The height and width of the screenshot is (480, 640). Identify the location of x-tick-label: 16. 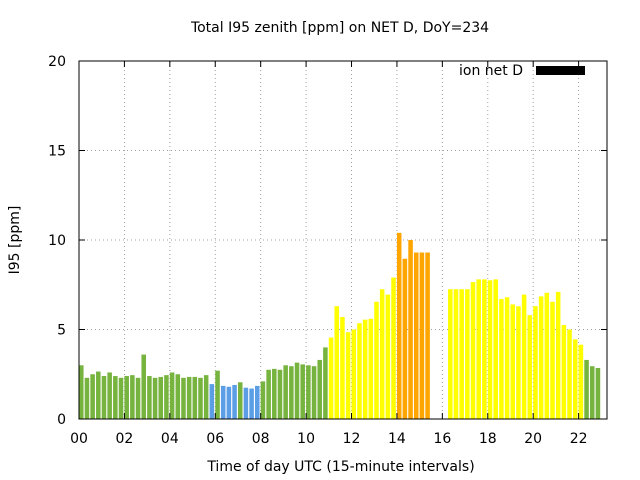
(442, 439).